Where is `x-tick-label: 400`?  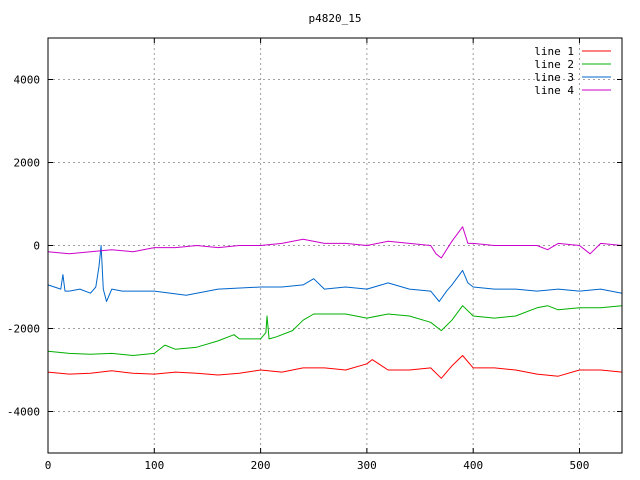 x-tick-label: 400 is located at coordinates (473, 465).